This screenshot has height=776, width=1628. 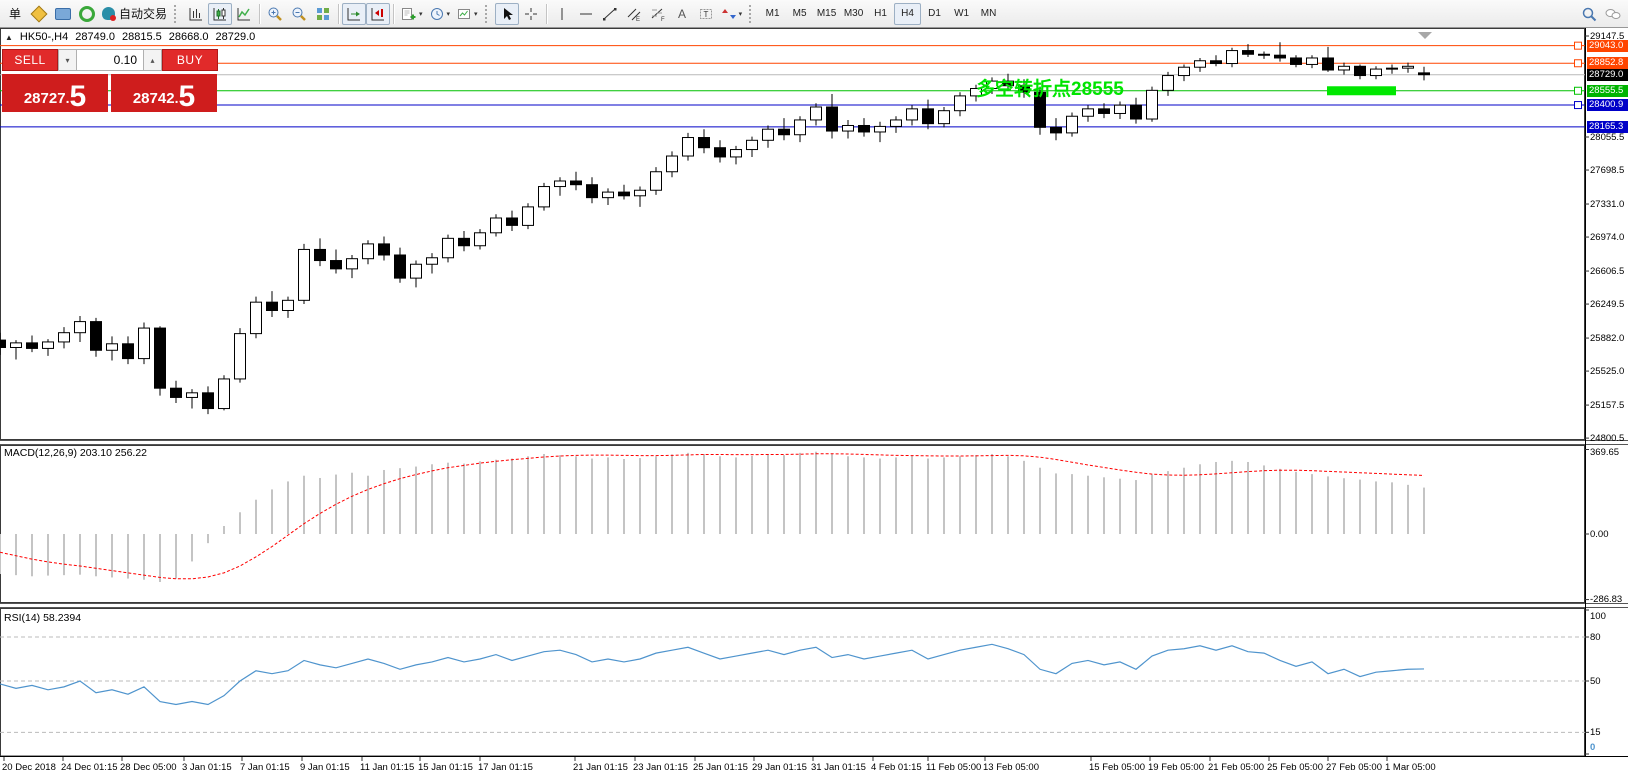 What do you see at coordinates (190, 60) in the screenshot?
I see `buy-button: BUY` at bounding box center [190, 60].